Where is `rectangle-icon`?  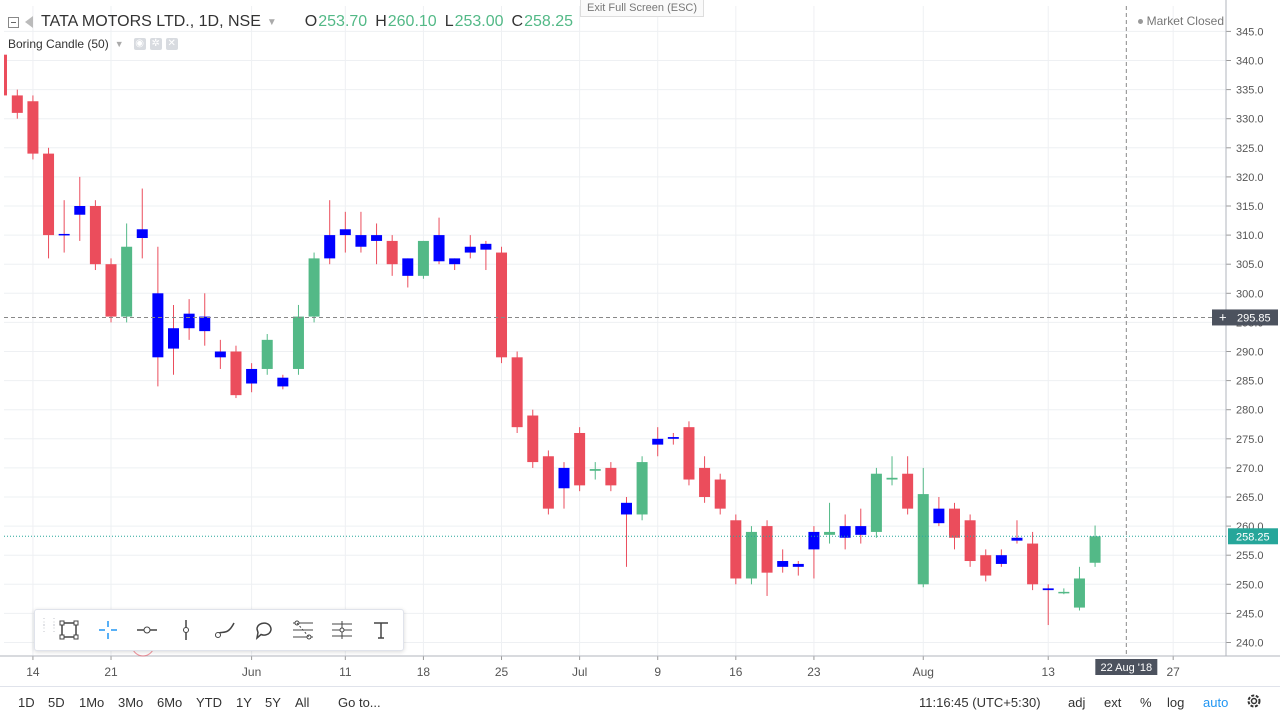
rectangle-icon is located at coordinates (68, 630).